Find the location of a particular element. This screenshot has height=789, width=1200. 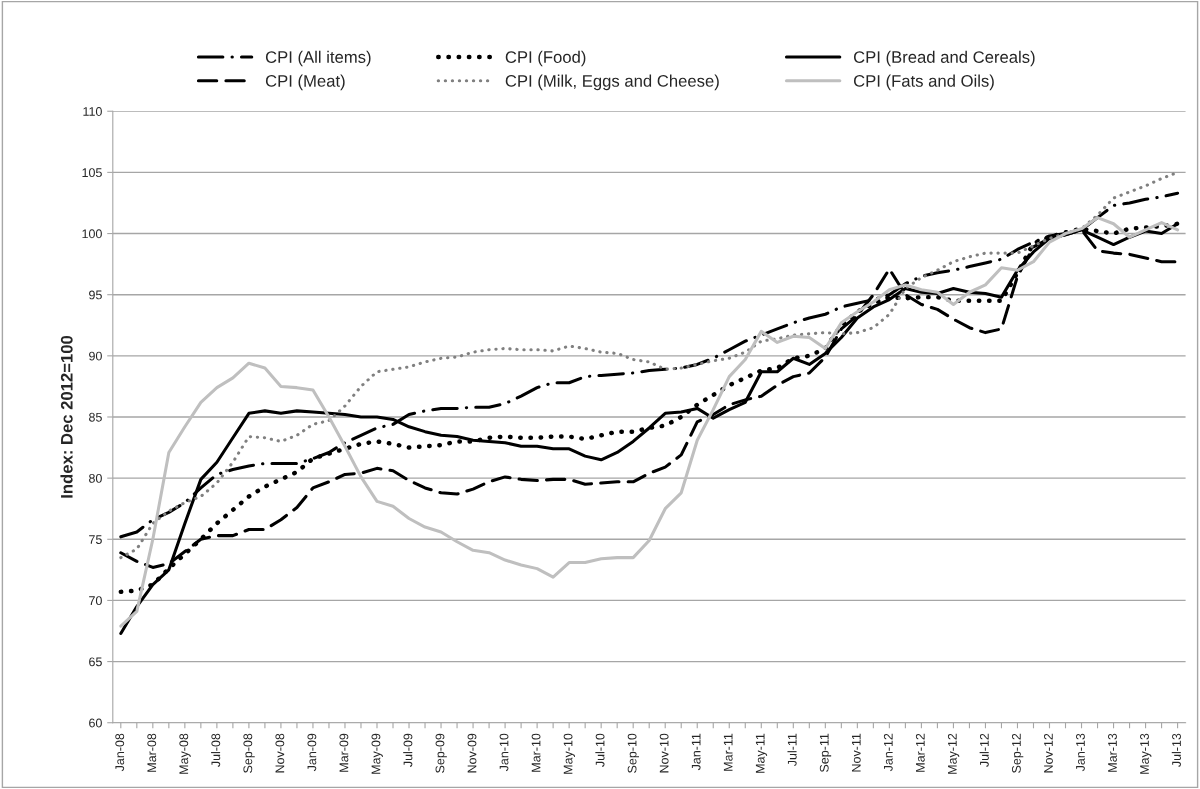

x-tick-label: Jan-12 is located at coordinates (888, 752).